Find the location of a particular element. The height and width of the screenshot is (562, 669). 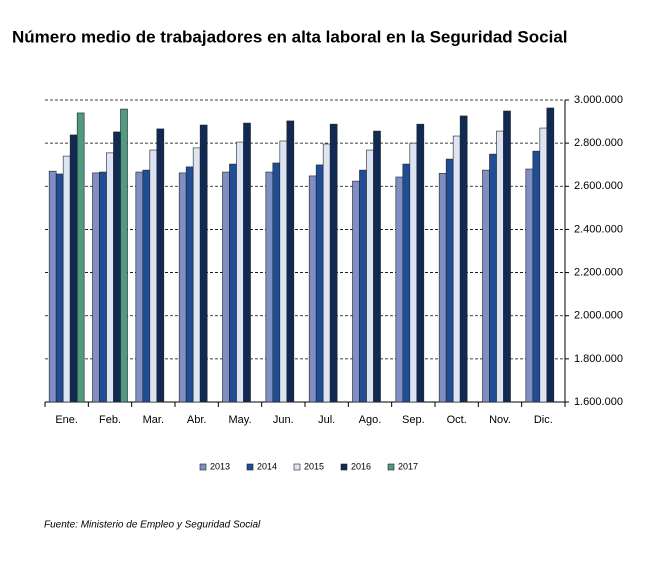

x-tick-label: Jun. is located at coordinates (283, 420).